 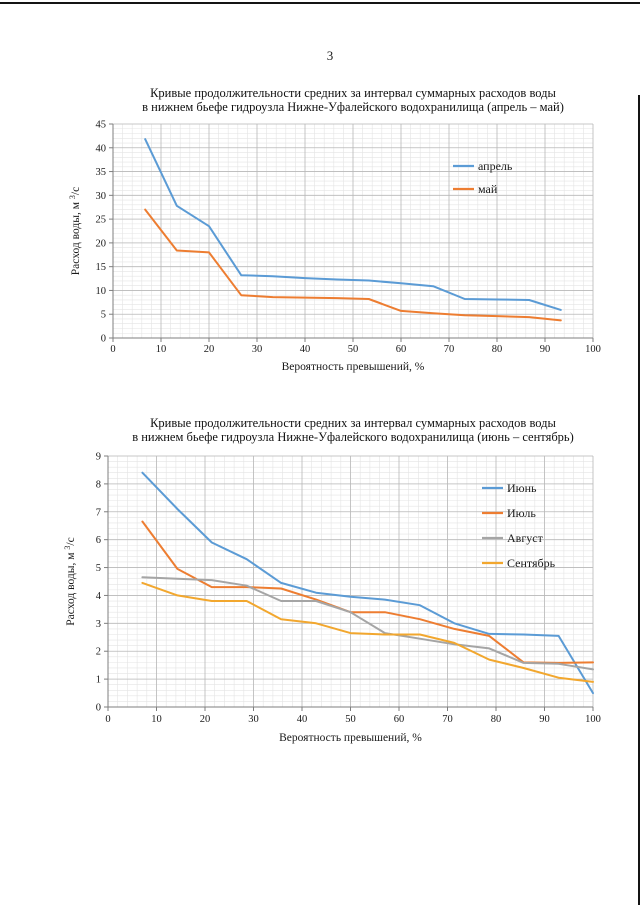 What do you see at coordinates (475, 189) in the screenshot?
I see `legend-item: май` at bounding box center [475, 189].